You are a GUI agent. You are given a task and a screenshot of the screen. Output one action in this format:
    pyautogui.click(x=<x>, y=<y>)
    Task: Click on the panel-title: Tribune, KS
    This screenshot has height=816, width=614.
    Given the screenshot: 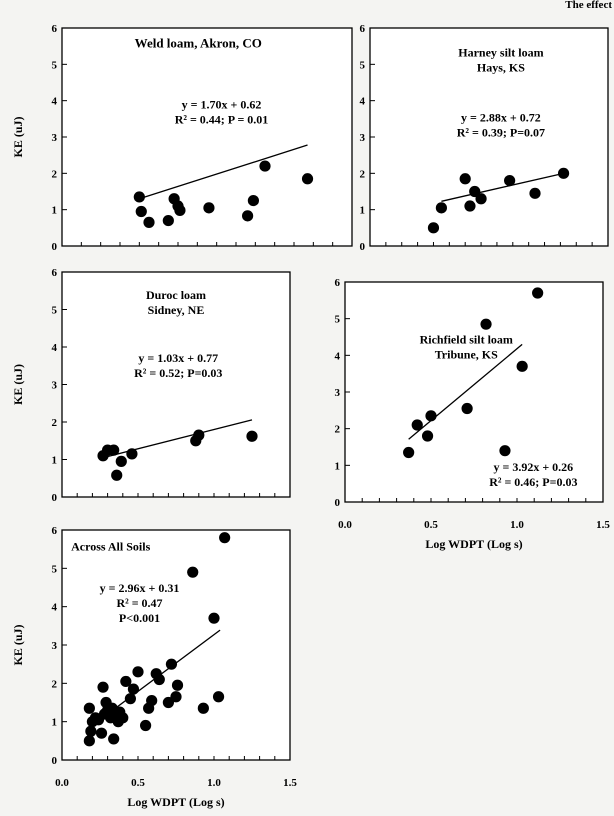 What is the action you would take?
    pyautogui.click(x=466, y=355)
    